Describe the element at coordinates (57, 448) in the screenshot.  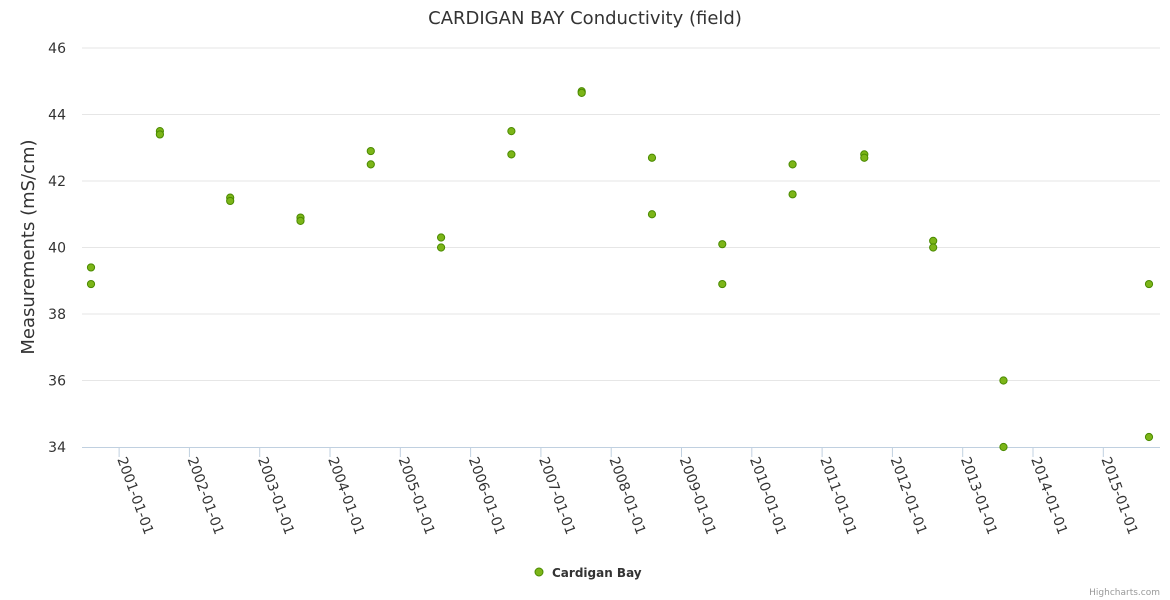
I see `y-tick-label: 34` at that location.